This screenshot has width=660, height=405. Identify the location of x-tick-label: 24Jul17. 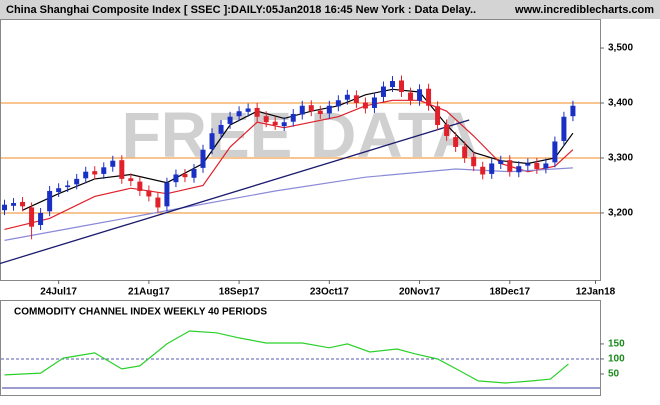
(58, 292).